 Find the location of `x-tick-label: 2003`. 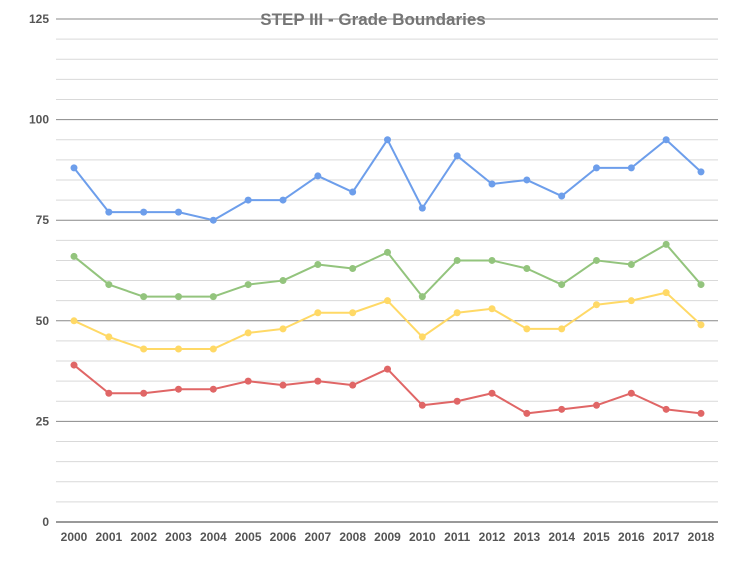

x-tick-label: 2003 is located at coordinates (178, 537).